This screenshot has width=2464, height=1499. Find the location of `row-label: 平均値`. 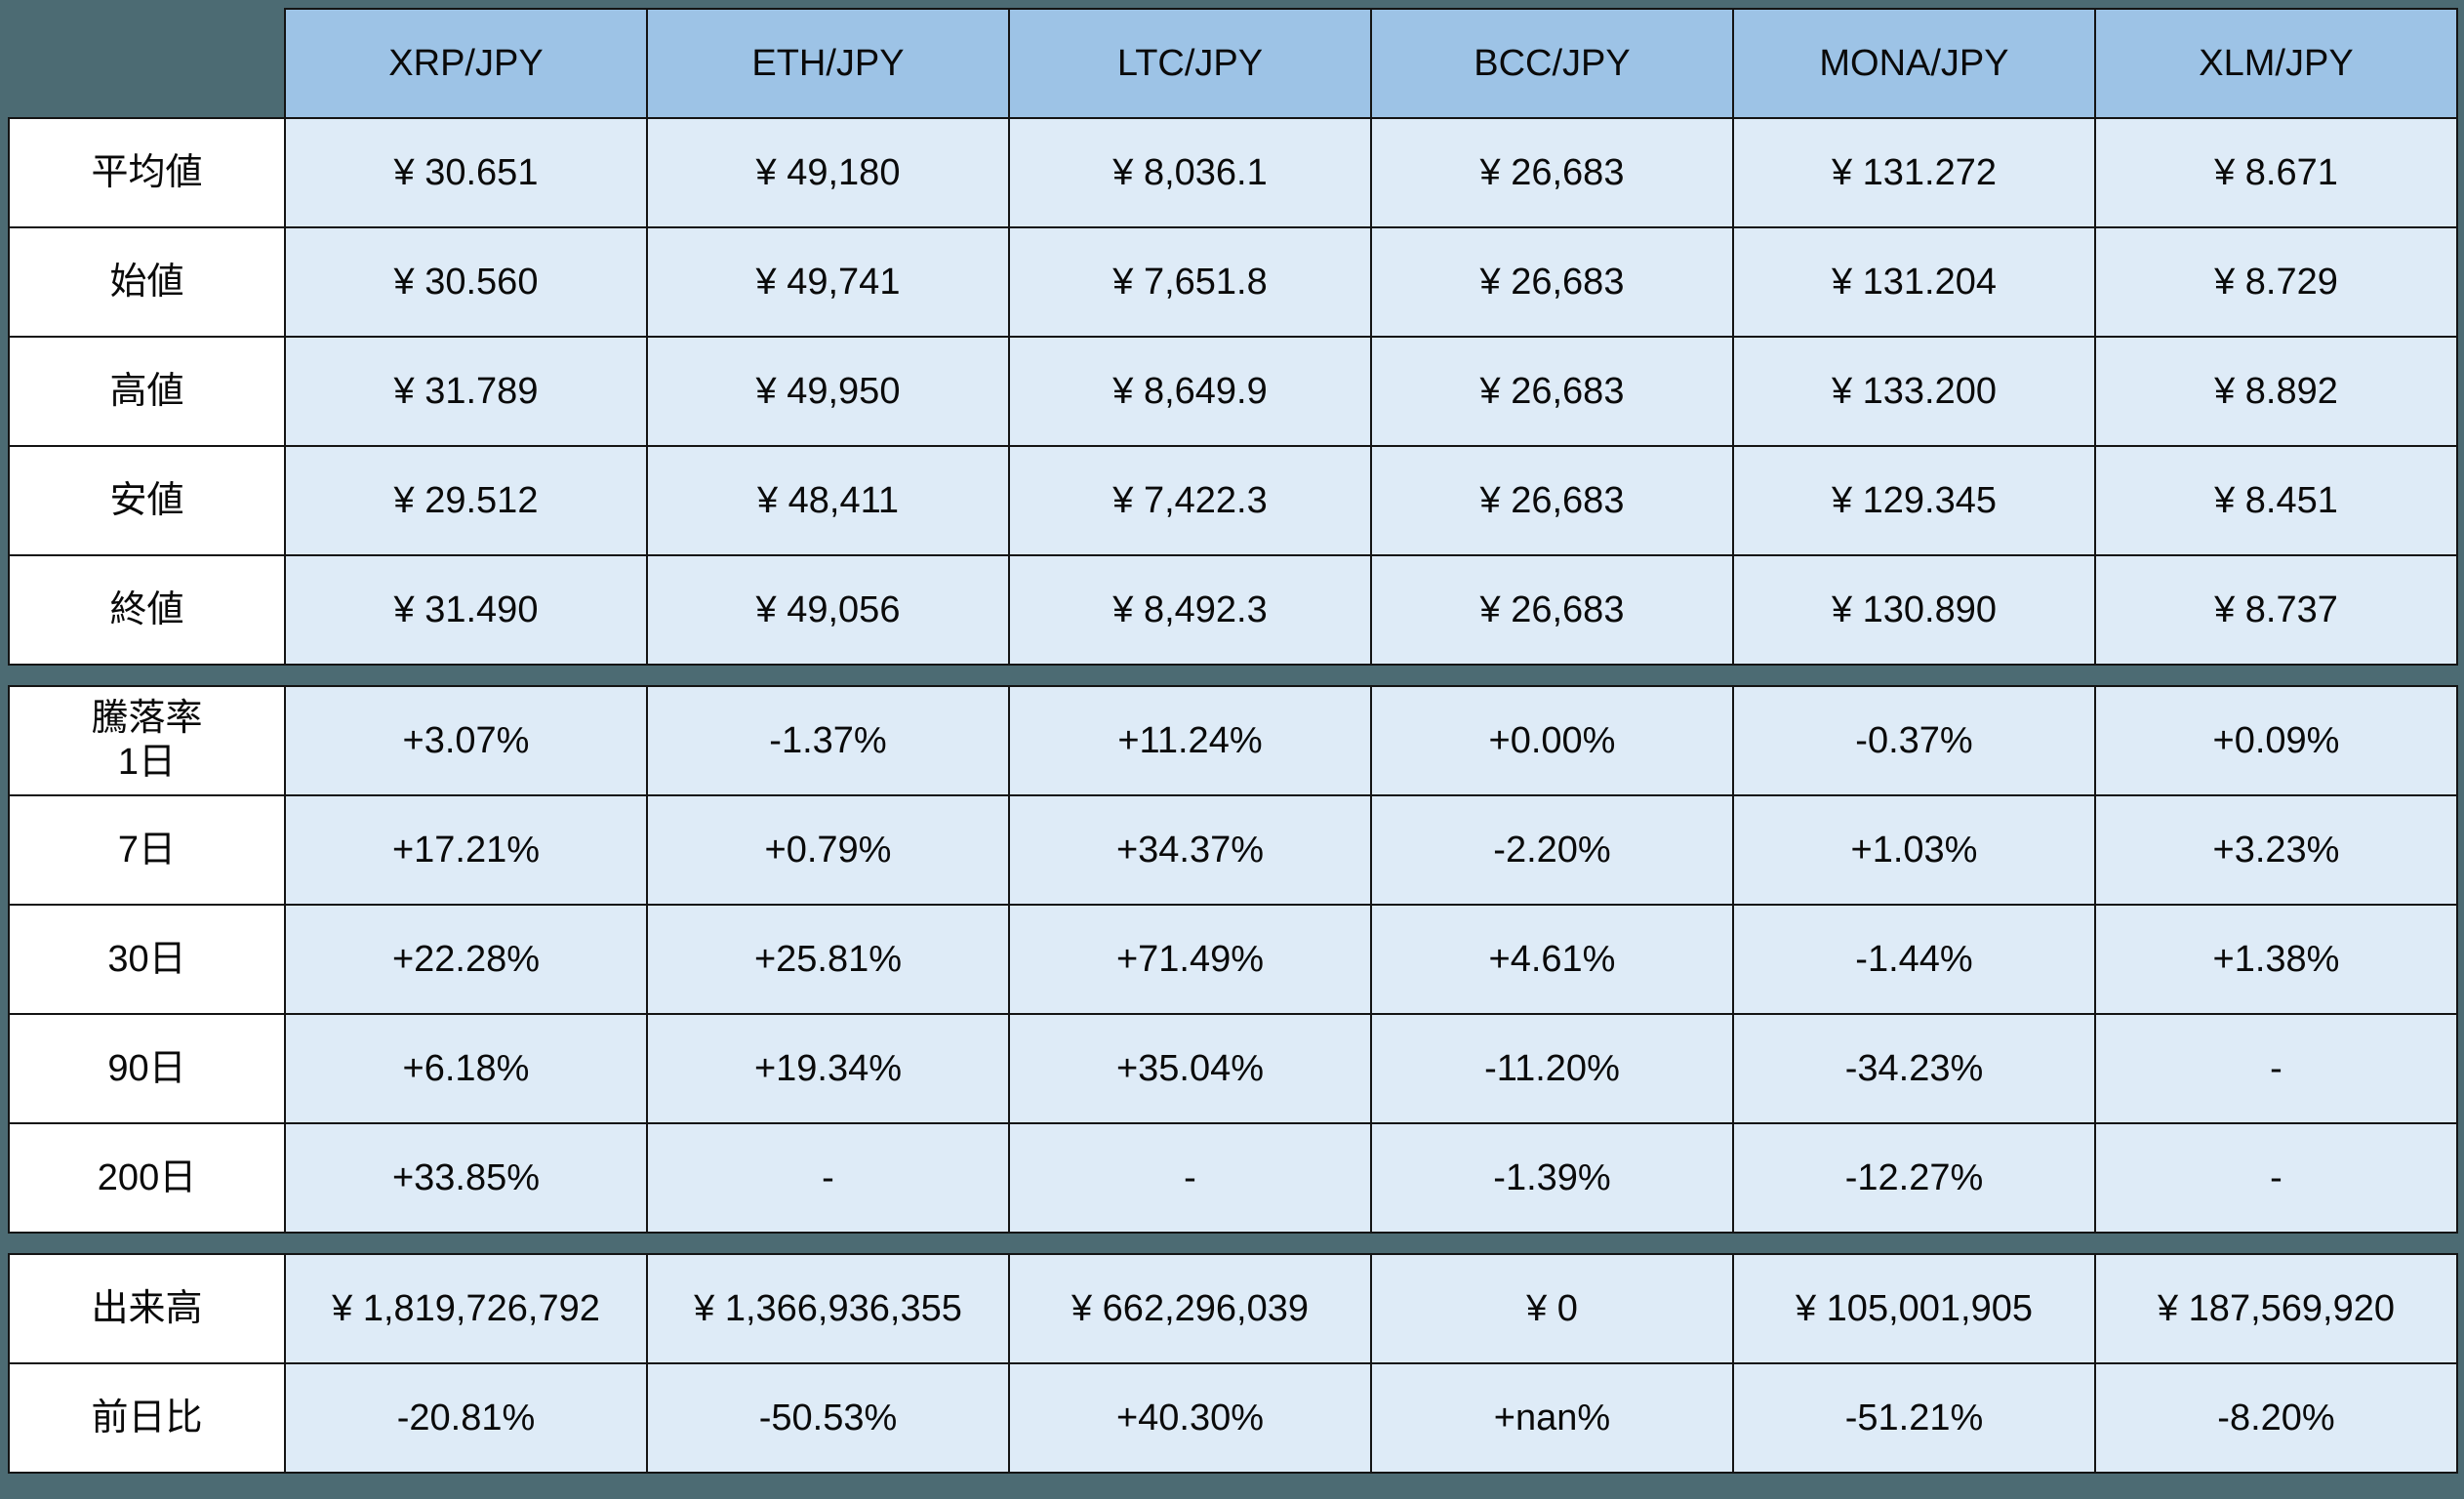

row-label: 平均値 is located at coordinates (147, 173).